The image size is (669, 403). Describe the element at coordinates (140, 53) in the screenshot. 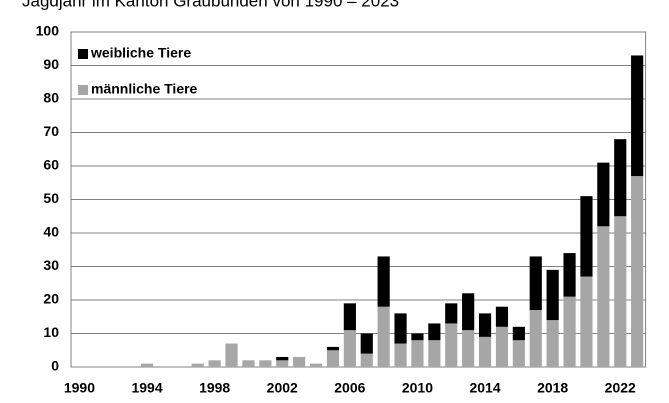

I see `legend-label: weibliche Tiere` at that location.